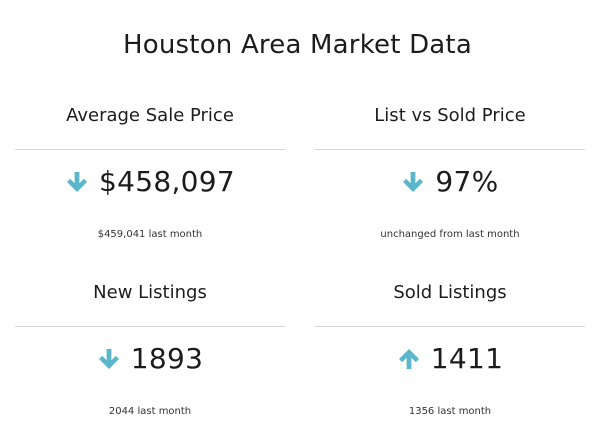 The height and width of the screenshot is (432, 595). Describe the element at coordinates (450, 115) in the screenshot. I see `metric-heading: List vs Sold Price` at that location.